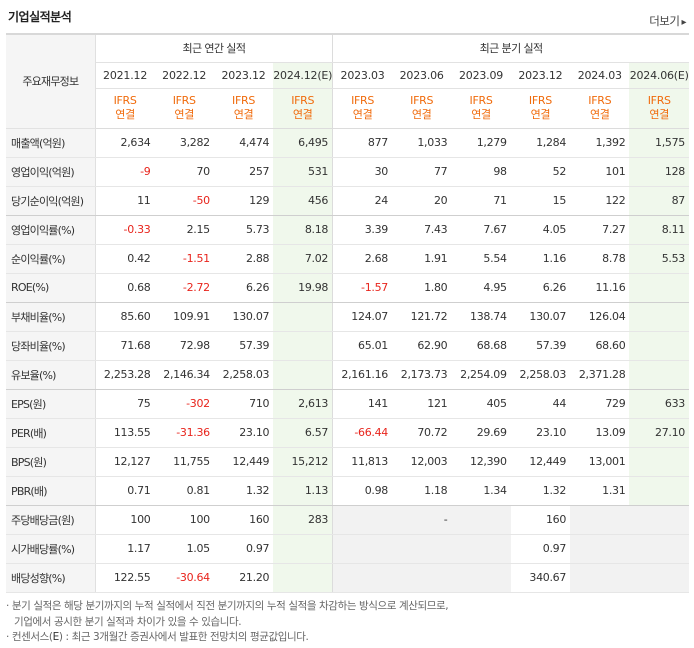  I want to click on table-cell: 20, so click(422, 201).